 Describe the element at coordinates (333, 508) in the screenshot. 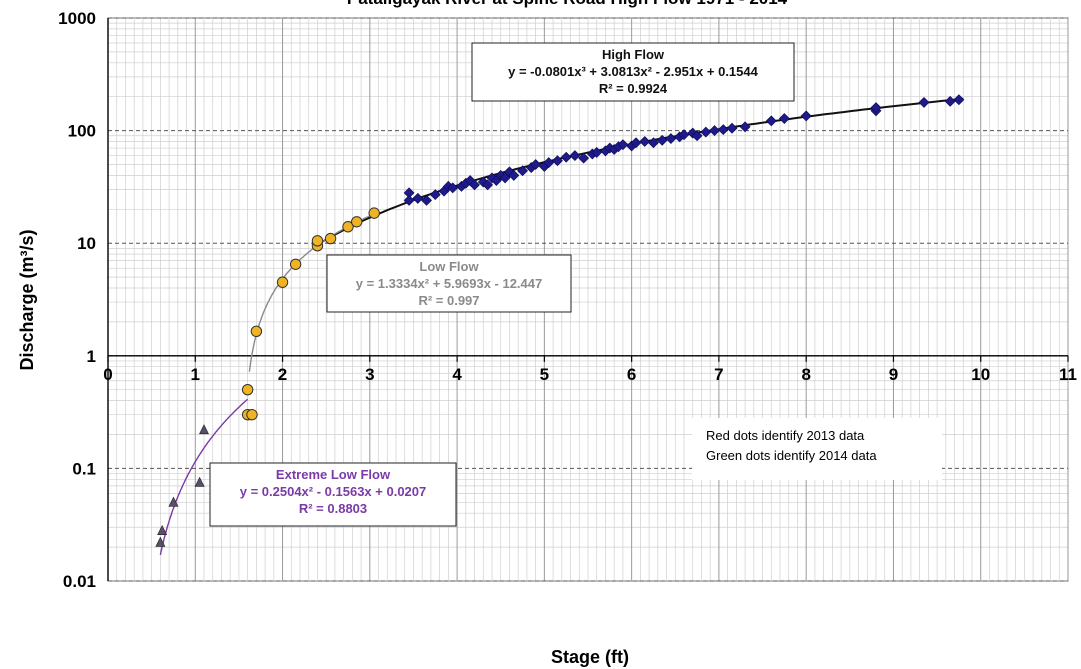

I see `trendline-r-squared: R² = 0.8803` at that location.